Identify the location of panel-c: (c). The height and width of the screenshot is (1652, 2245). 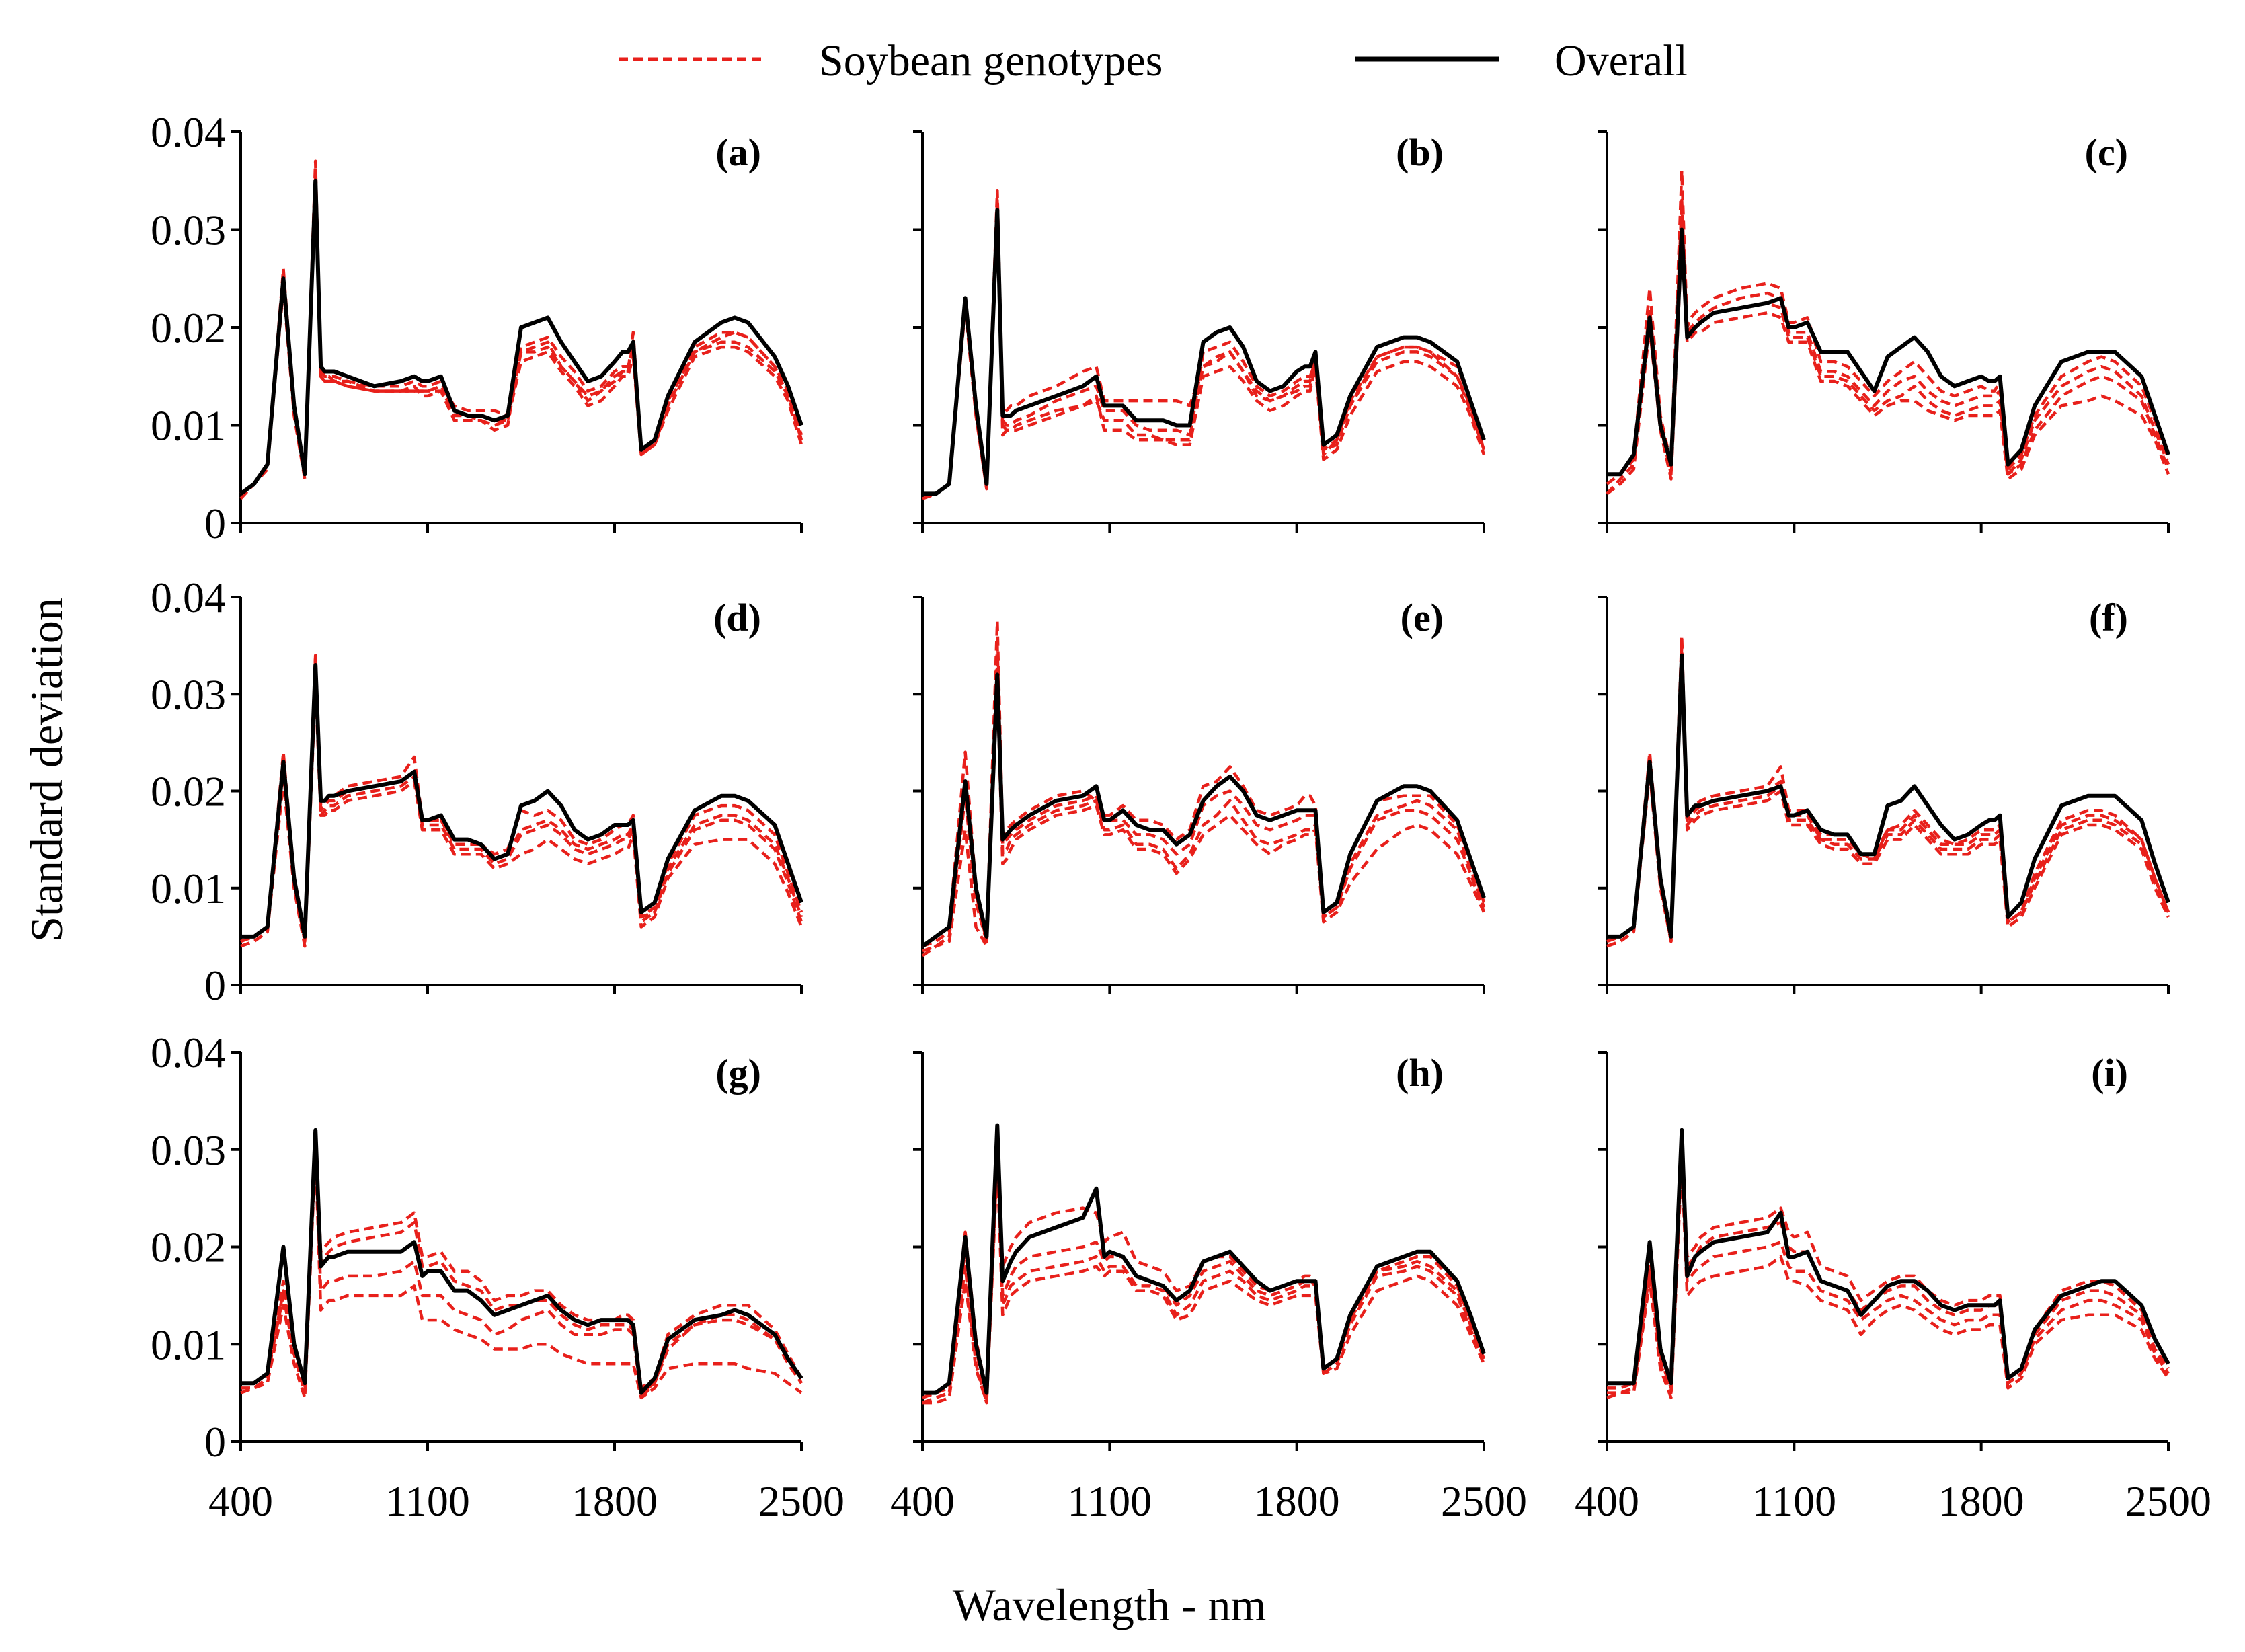
(1884, 331).